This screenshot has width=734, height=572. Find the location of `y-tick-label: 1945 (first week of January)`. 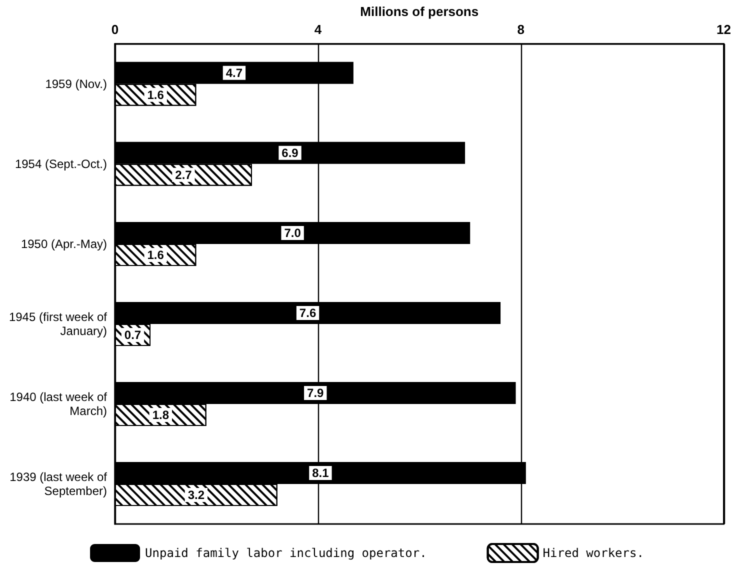

y-tick-label: 1945 (first week of January) is located at coordinates (58, 324).